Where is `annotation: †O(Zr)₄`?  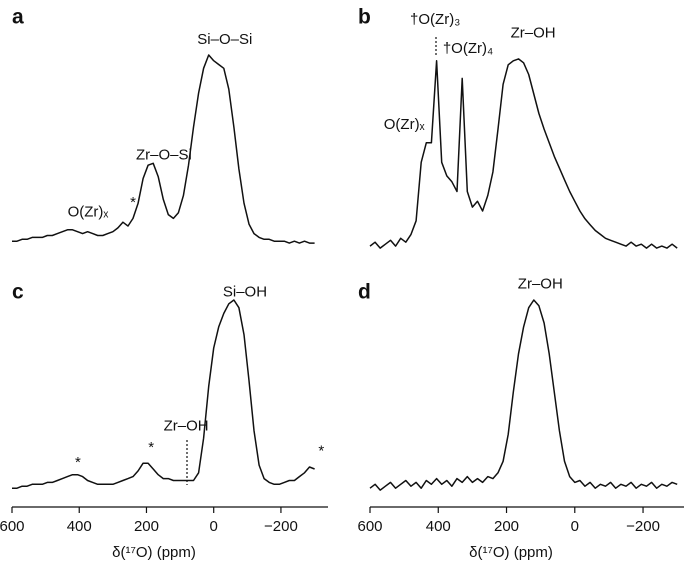
annotation: †O(Zr)₄ is located at coordinates (468, 48).